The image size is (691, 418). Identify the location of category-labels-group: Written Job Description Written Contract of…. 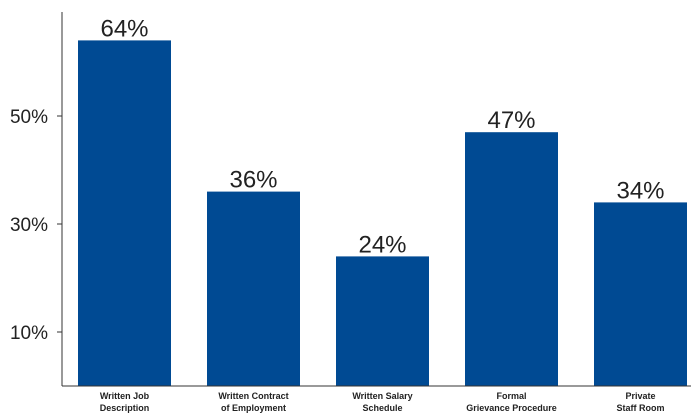
(382, 402).